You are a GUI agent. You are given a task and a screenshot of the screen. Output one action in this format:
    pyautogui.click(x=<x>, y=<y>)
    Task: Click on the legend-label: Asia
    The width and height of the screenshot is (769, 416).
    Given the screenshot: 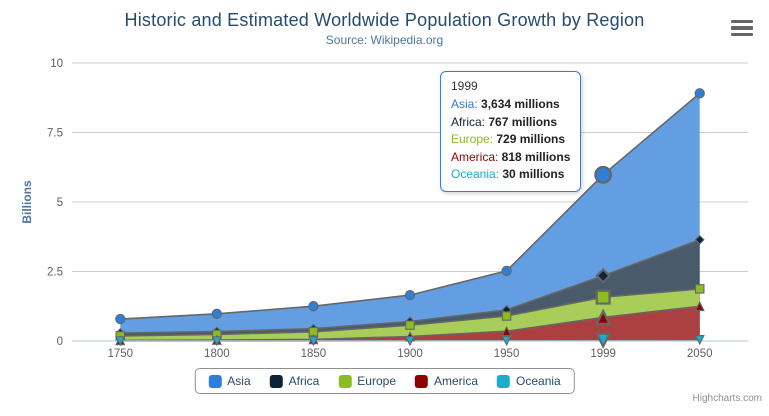 What is the action you would take?
    pyautogui.click(x=239, y=381)
    